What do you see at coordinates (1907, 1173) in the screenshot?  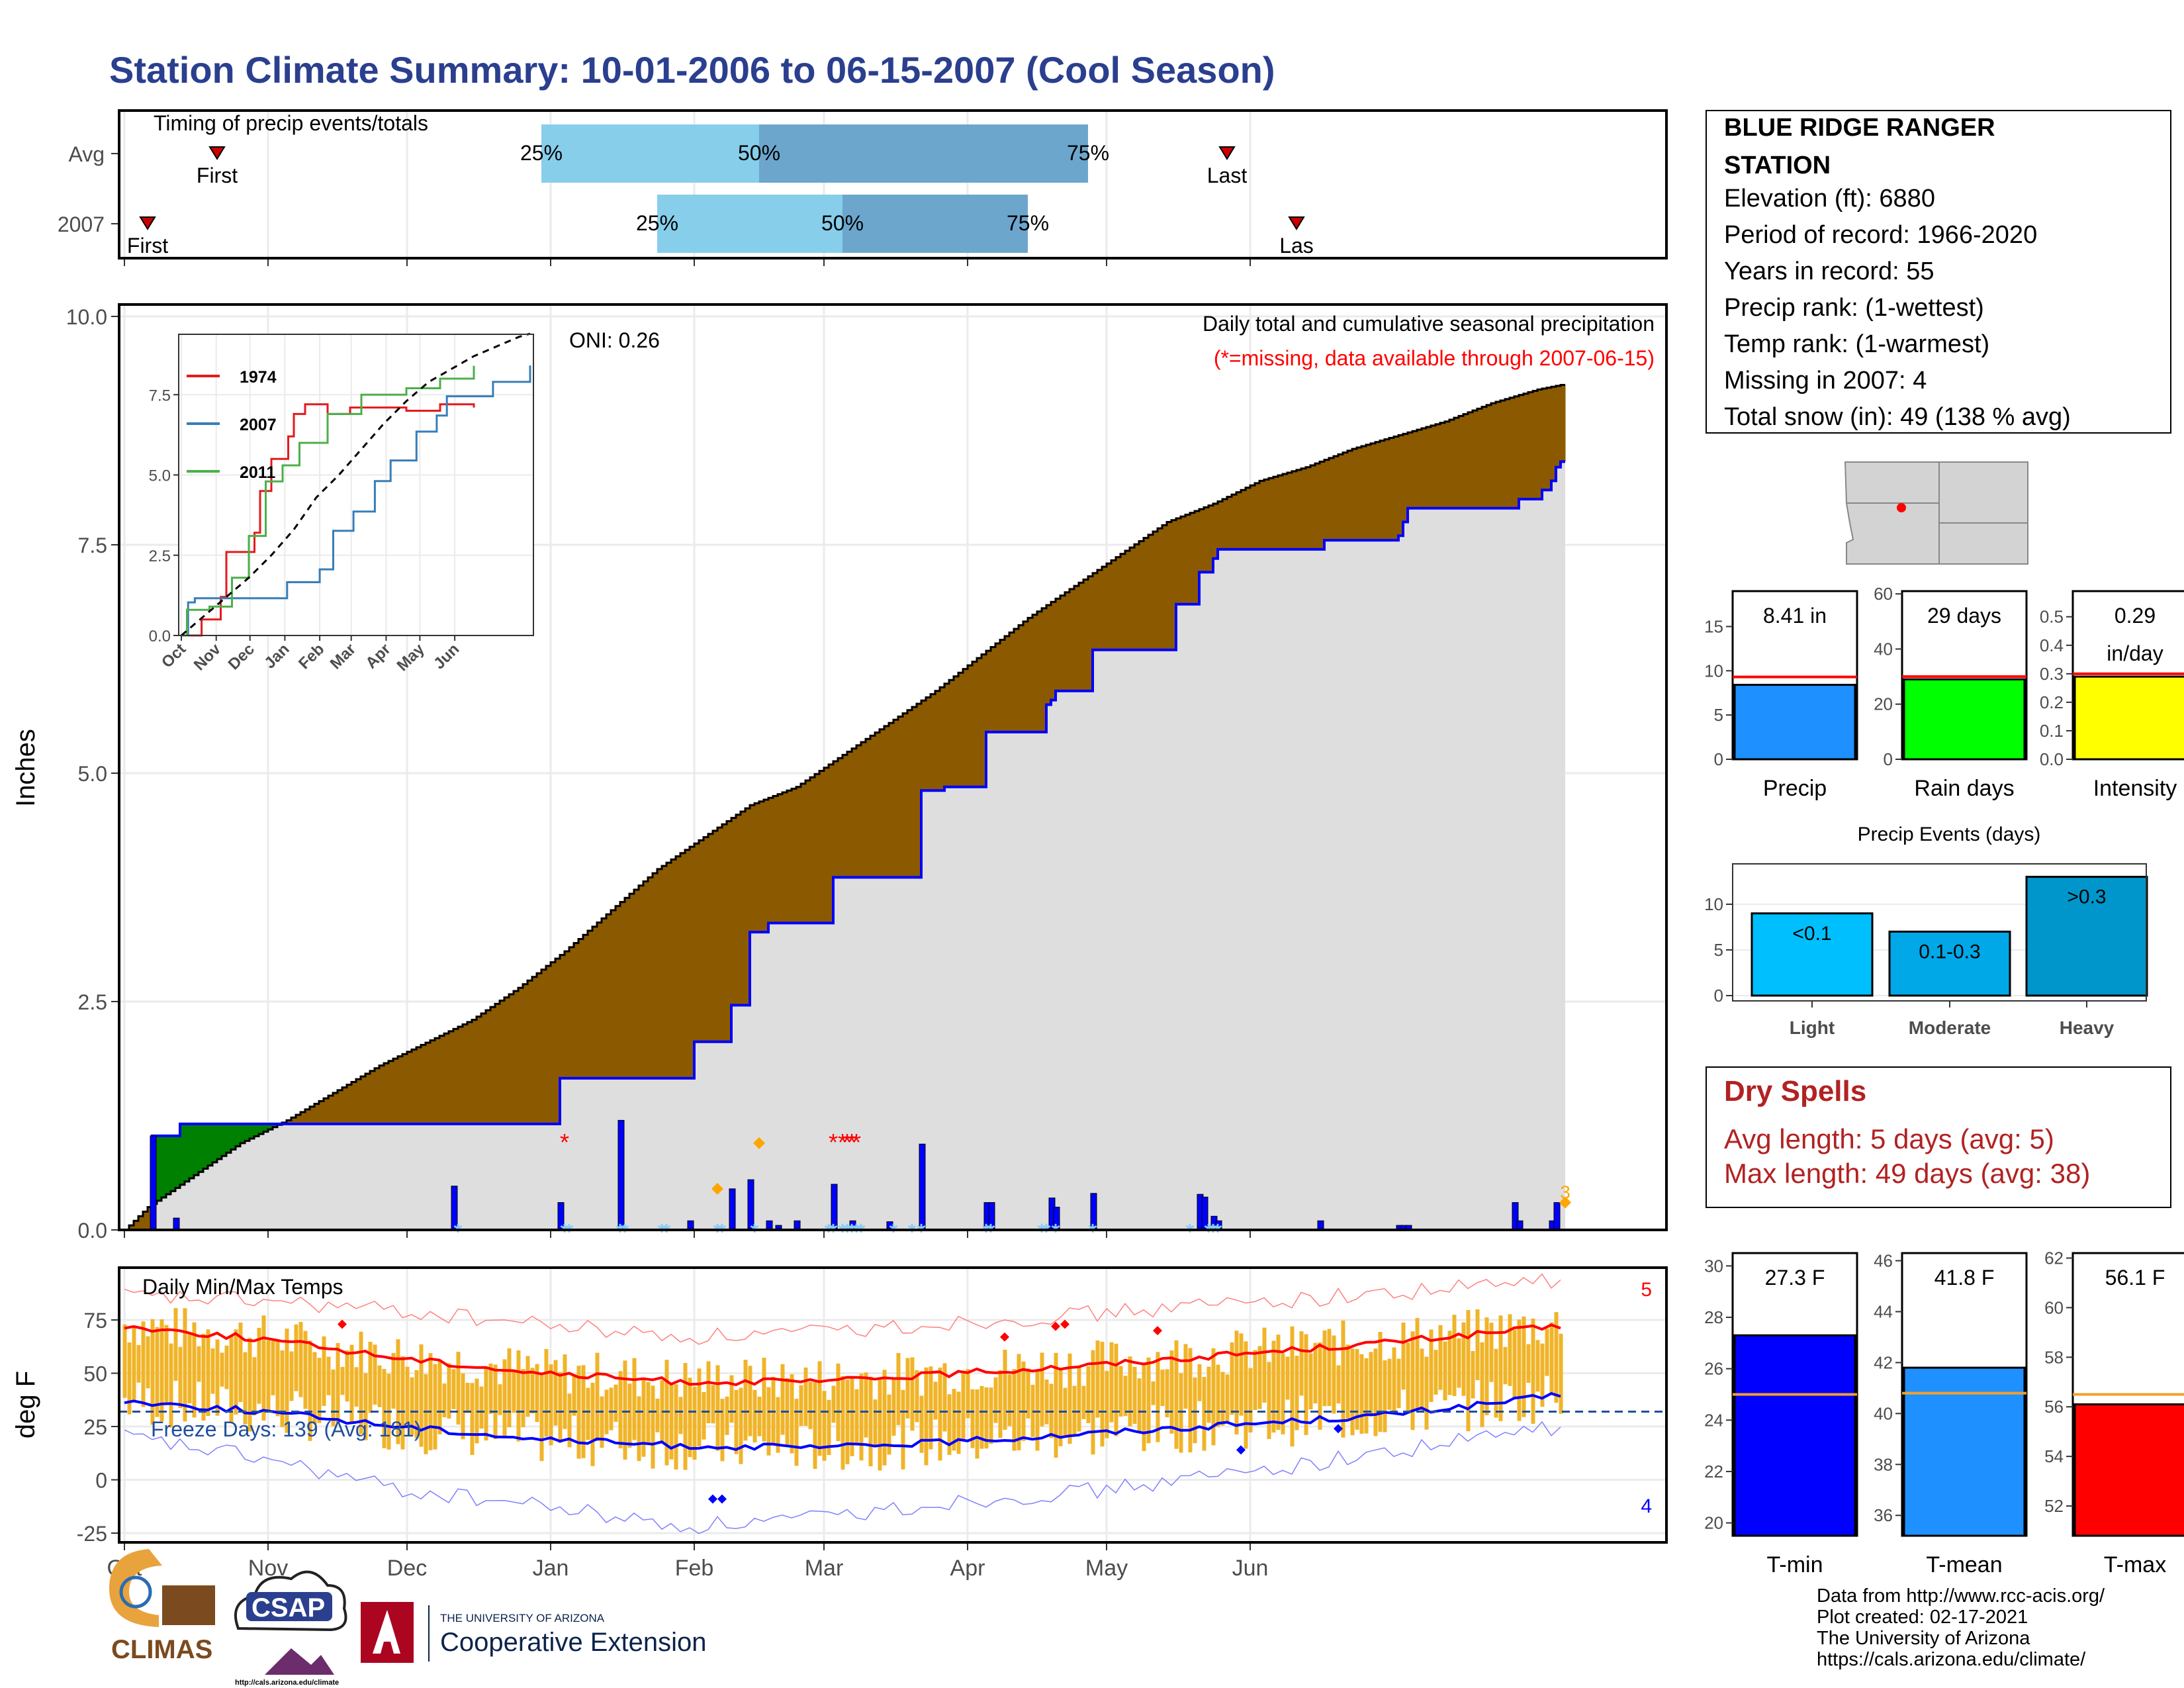 I see `dry-spells-max: Max length: 49 days (avg: 38)` at bounding box center [1907, 1173].